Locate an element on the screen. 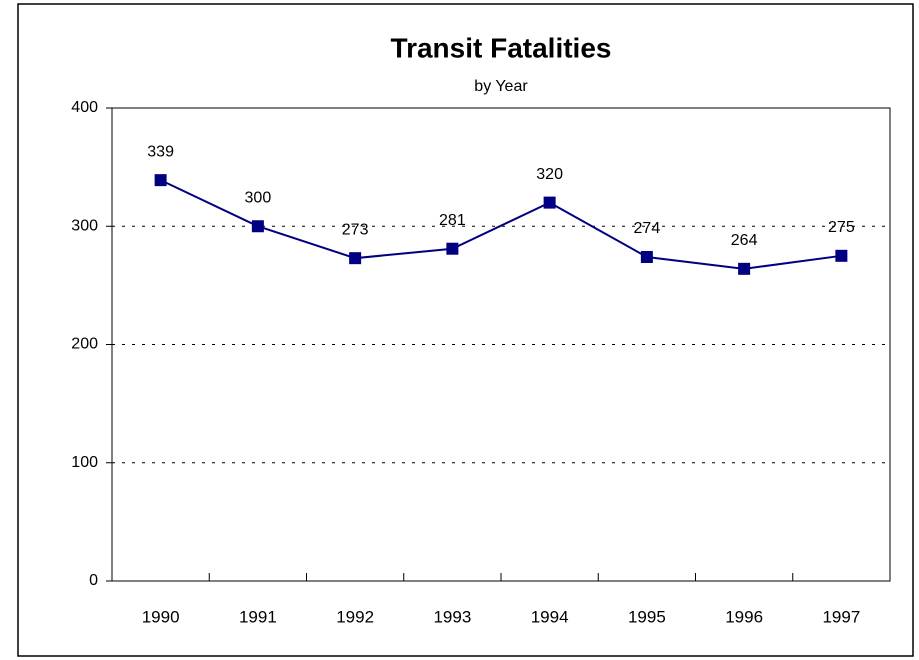 The image size is (919, 660). x-tick-label: 1991 is located at coordinates (258, 616).